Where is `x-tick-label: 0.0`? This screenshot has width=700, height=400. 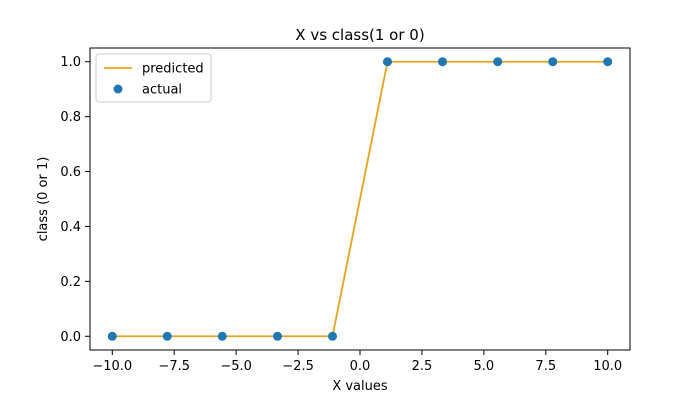
x-tick-label: 0.0 is located at coordinates (360, 366).